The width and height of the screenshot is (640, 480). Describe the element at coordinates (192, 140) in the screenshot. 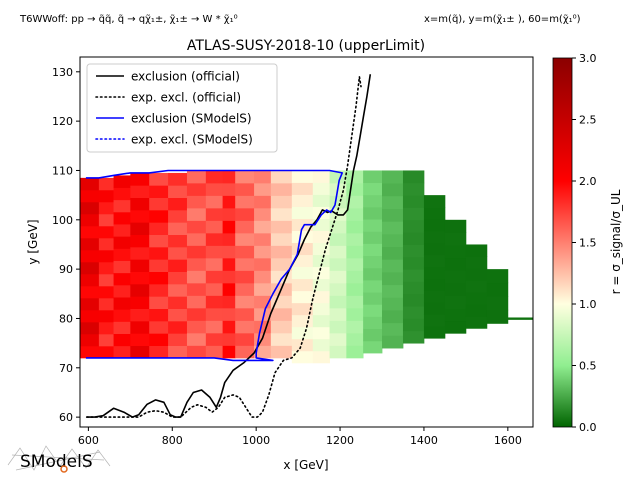

I see `legend-label-smodels-expected: exp. excl. (SModelS)` at that location.